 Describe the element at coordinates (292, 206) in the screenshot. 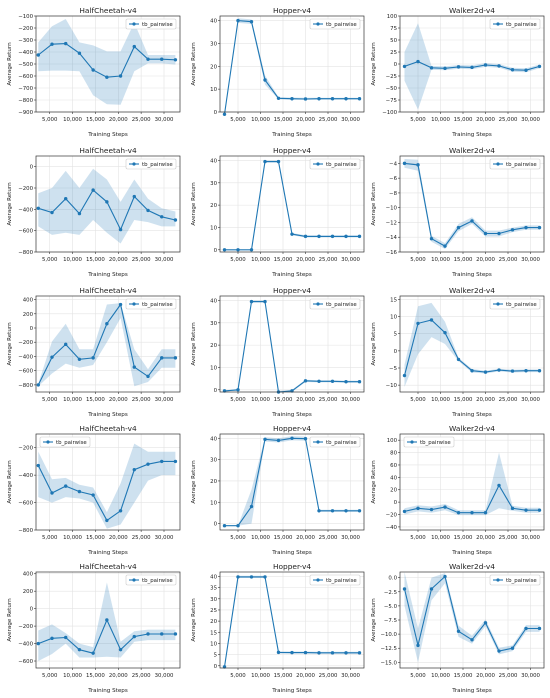

I see `series-line` at that location.